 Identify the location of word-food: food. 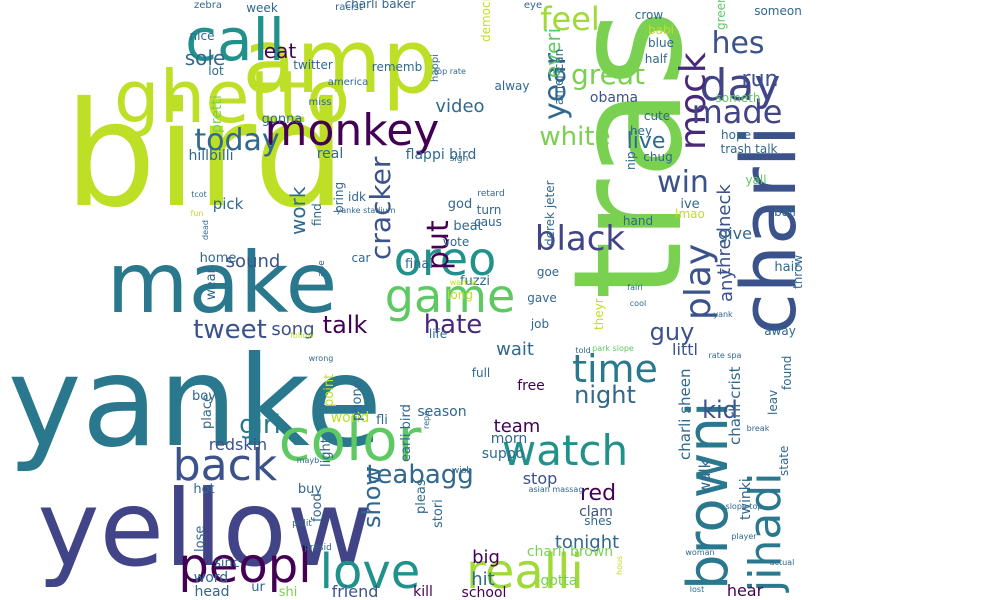
(317, 507).